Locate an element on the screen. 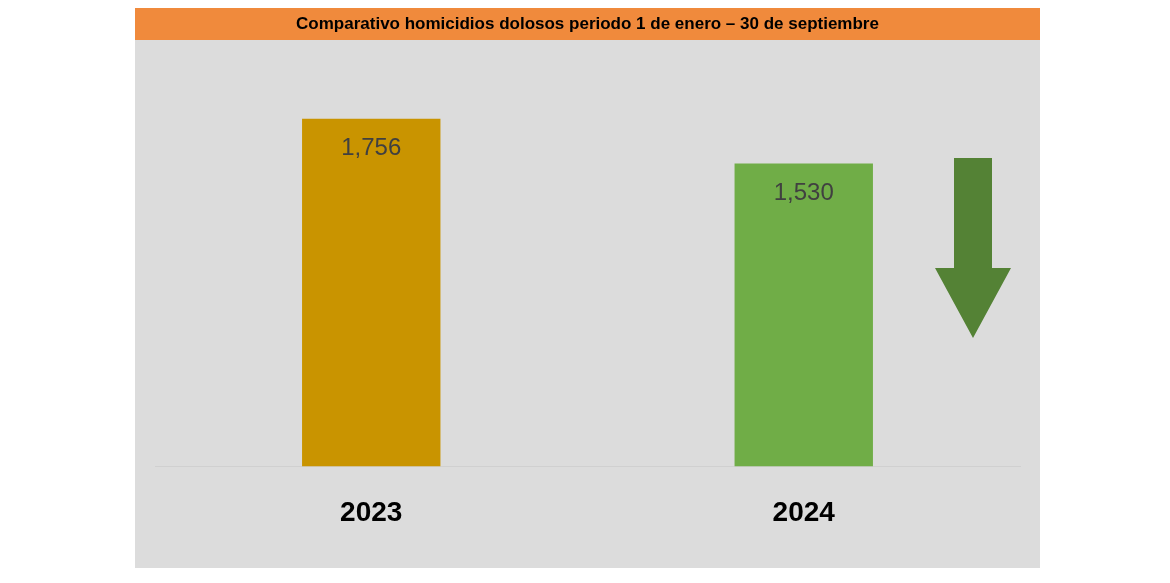 This screenshot has width=1170, height=583. x-tick-label: 2024 is located at coordinates (804, 511).